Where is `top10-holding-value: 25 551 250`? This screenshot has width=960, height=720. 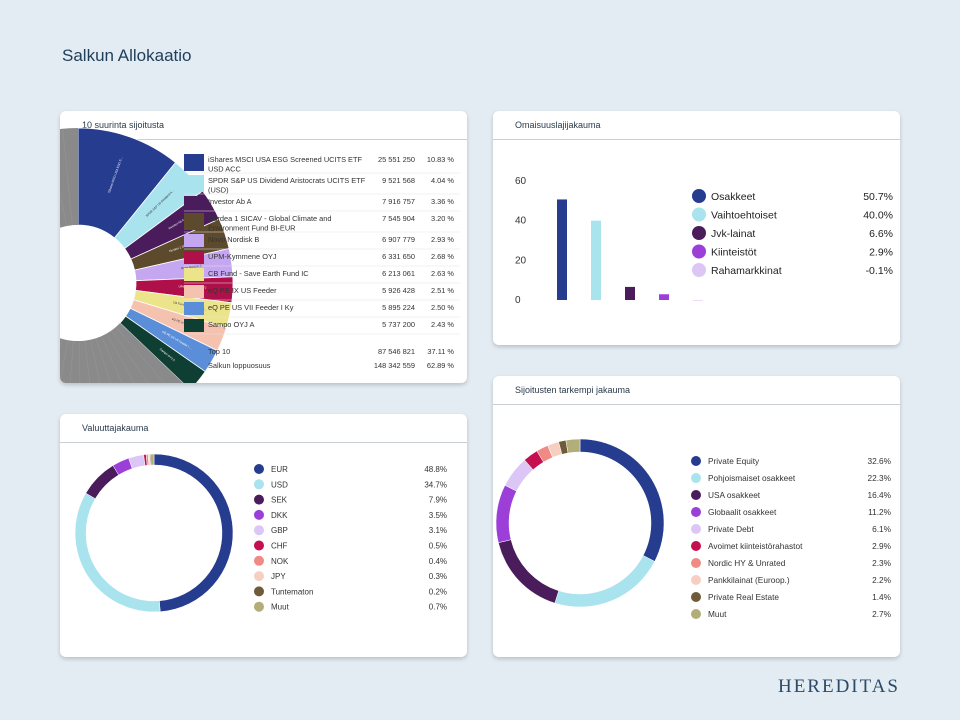 top10-holding-value: 25 551 250 is located at coordinates (396, 159).